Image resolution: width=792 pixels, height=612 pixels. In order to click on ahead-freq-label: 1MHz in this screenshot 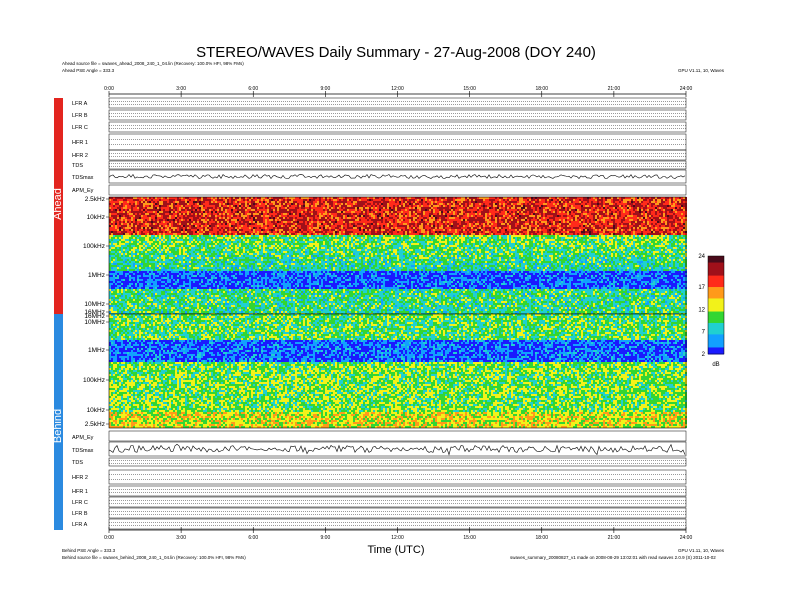, I will do `click(96, 275)`.